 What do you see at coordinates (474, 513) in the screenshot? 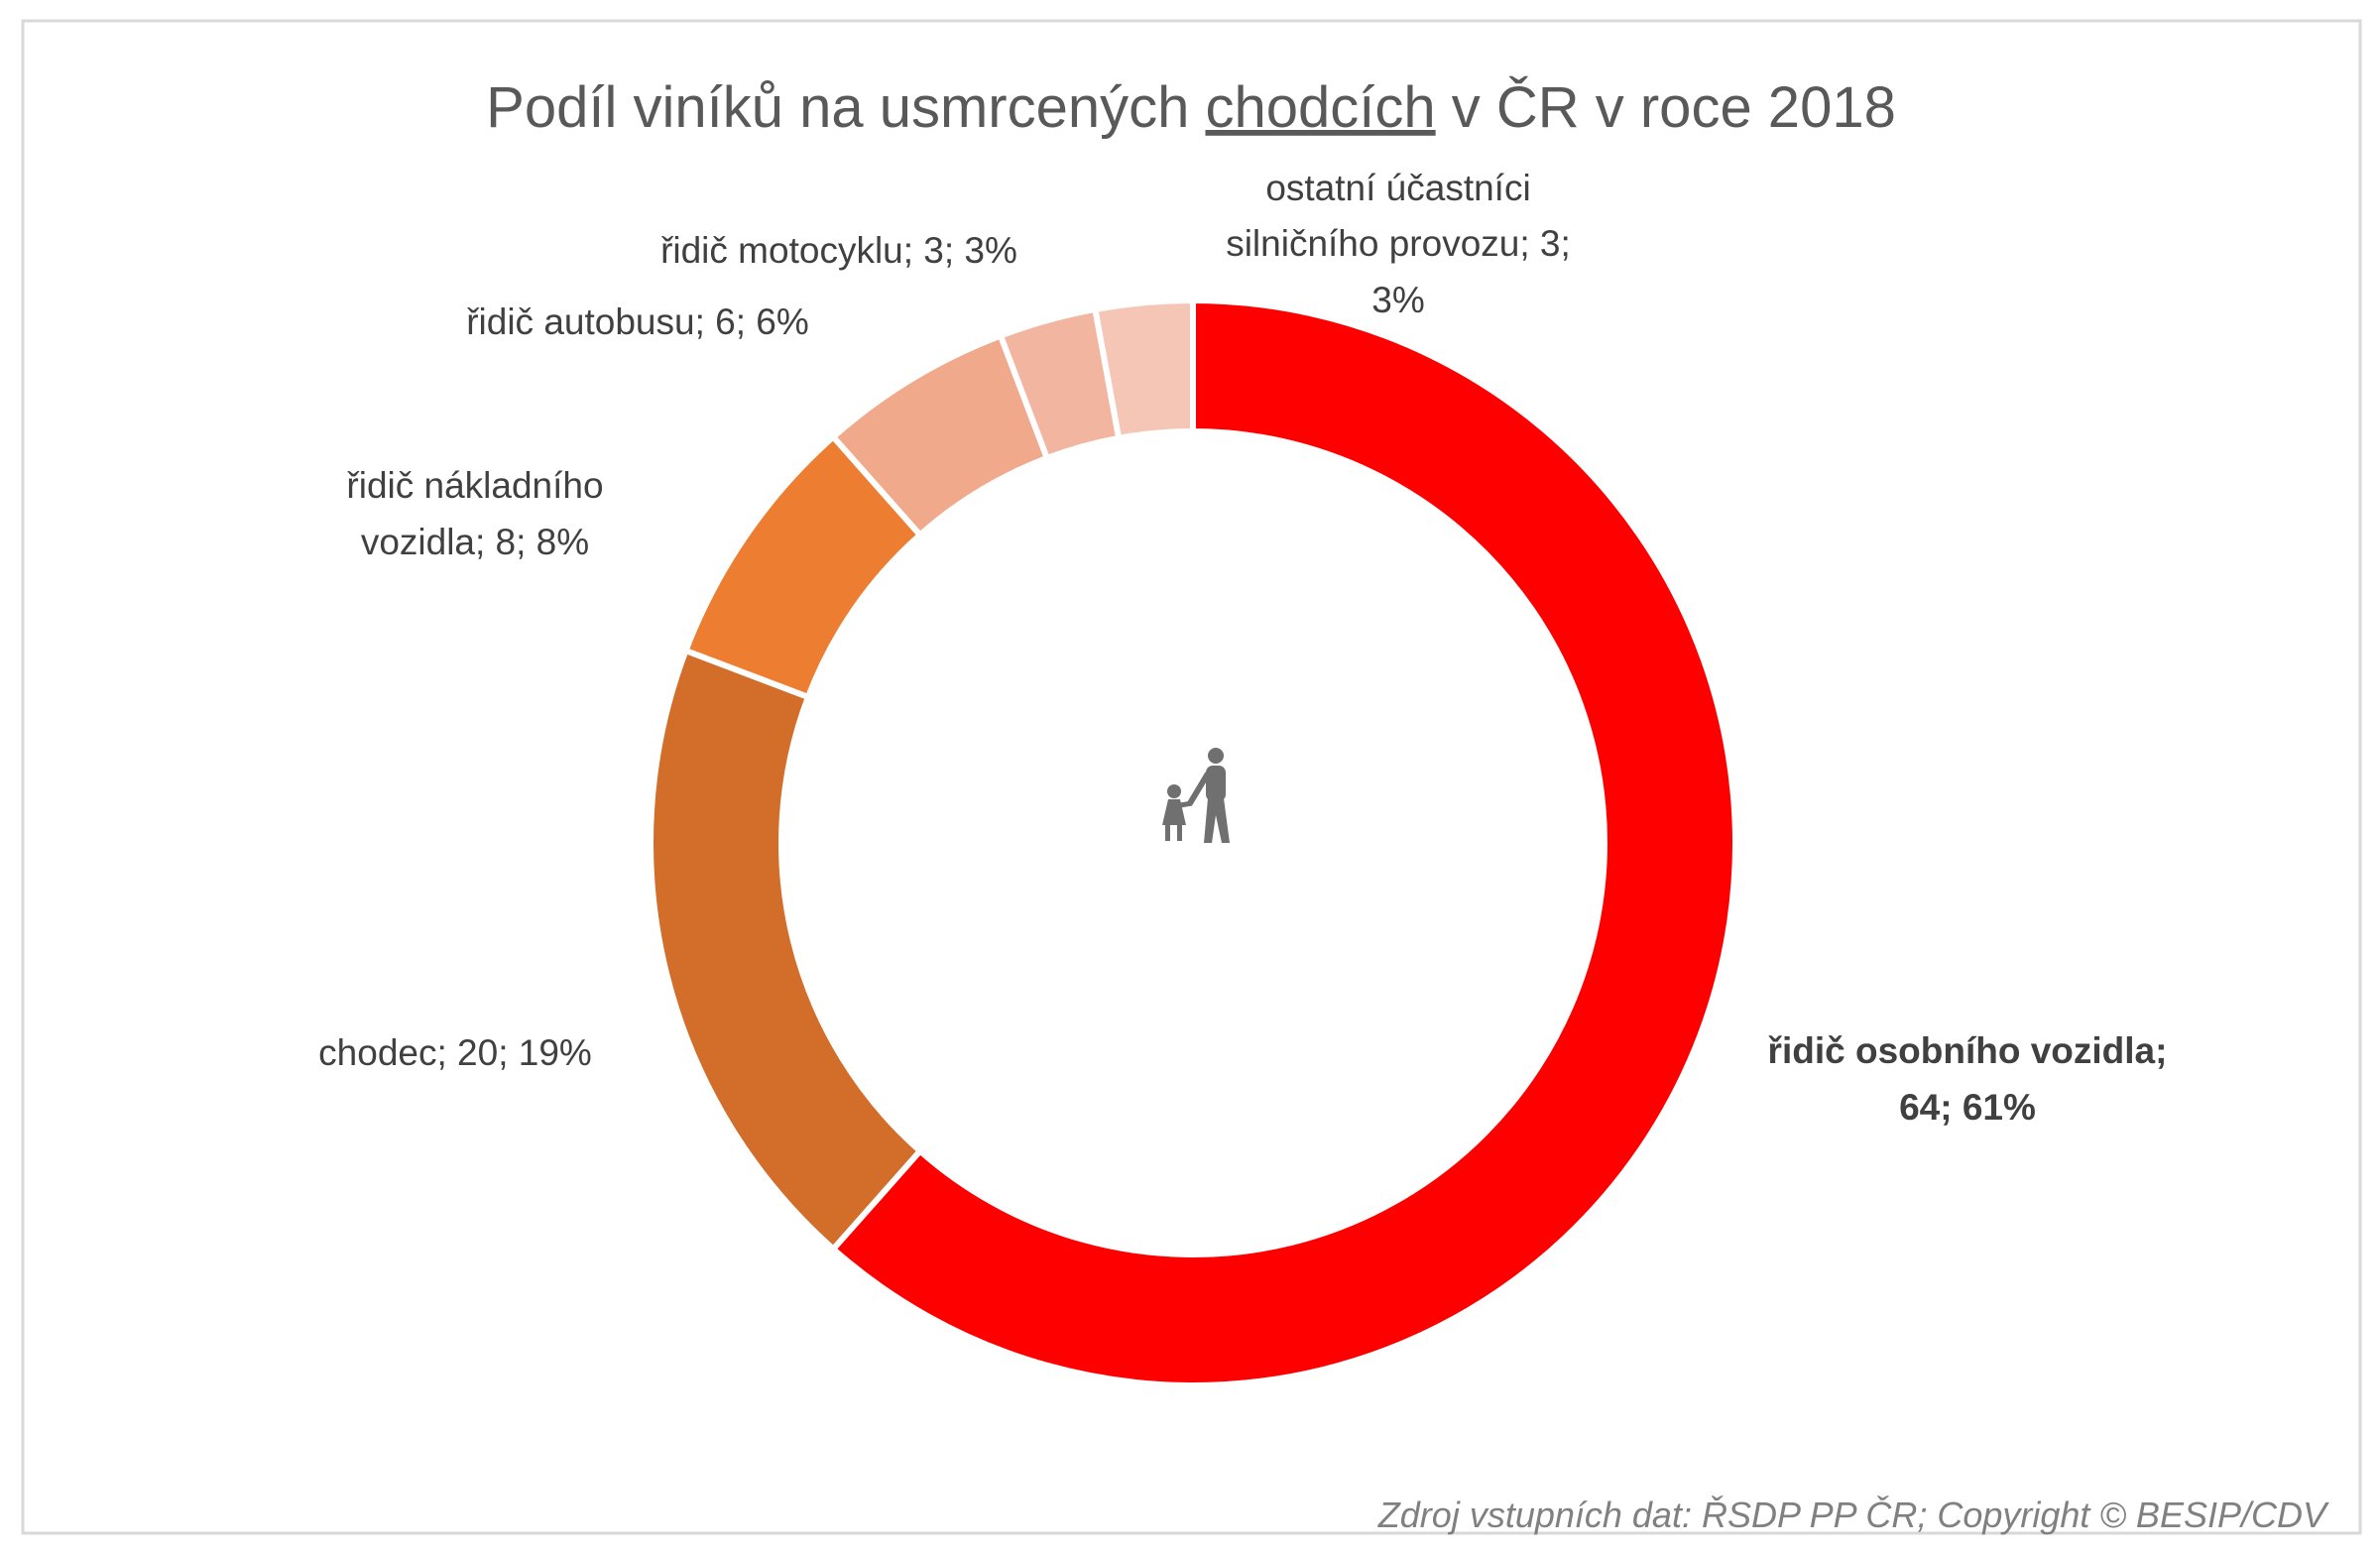
I see `label-nakladni: řidič nákladního vozidla; 8; 8%` at bounding box center [474, 513].